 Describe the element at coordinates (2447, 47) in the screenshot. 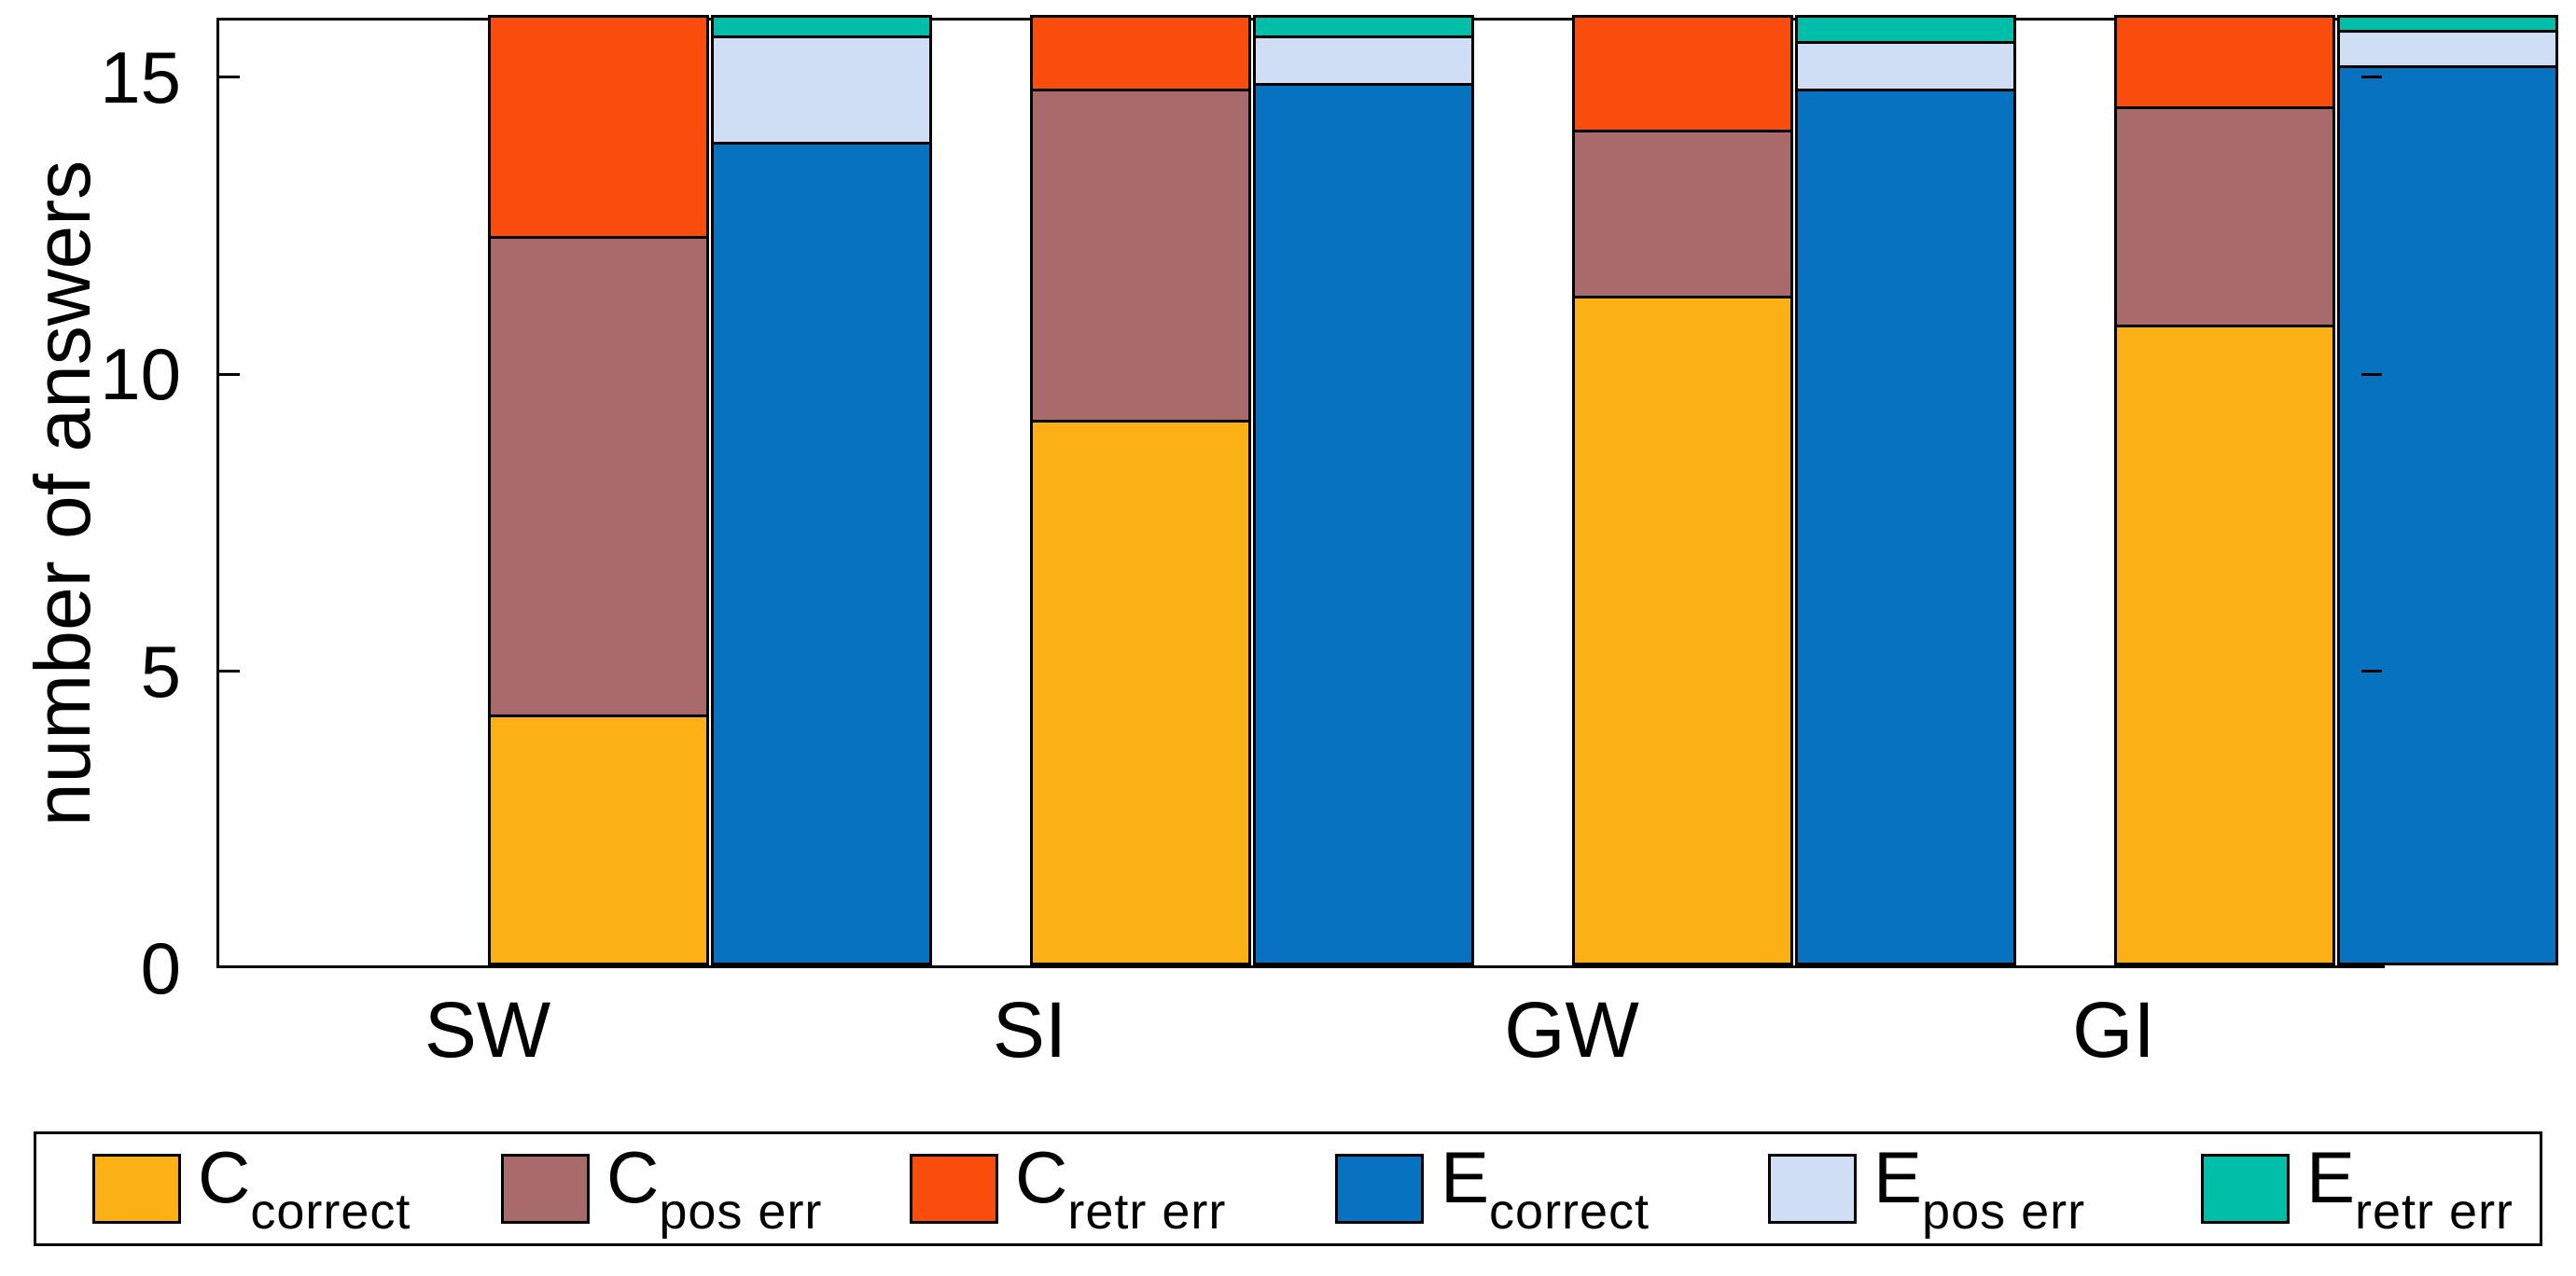

I see `bar-segment-GI-E_pos_err` at that location.